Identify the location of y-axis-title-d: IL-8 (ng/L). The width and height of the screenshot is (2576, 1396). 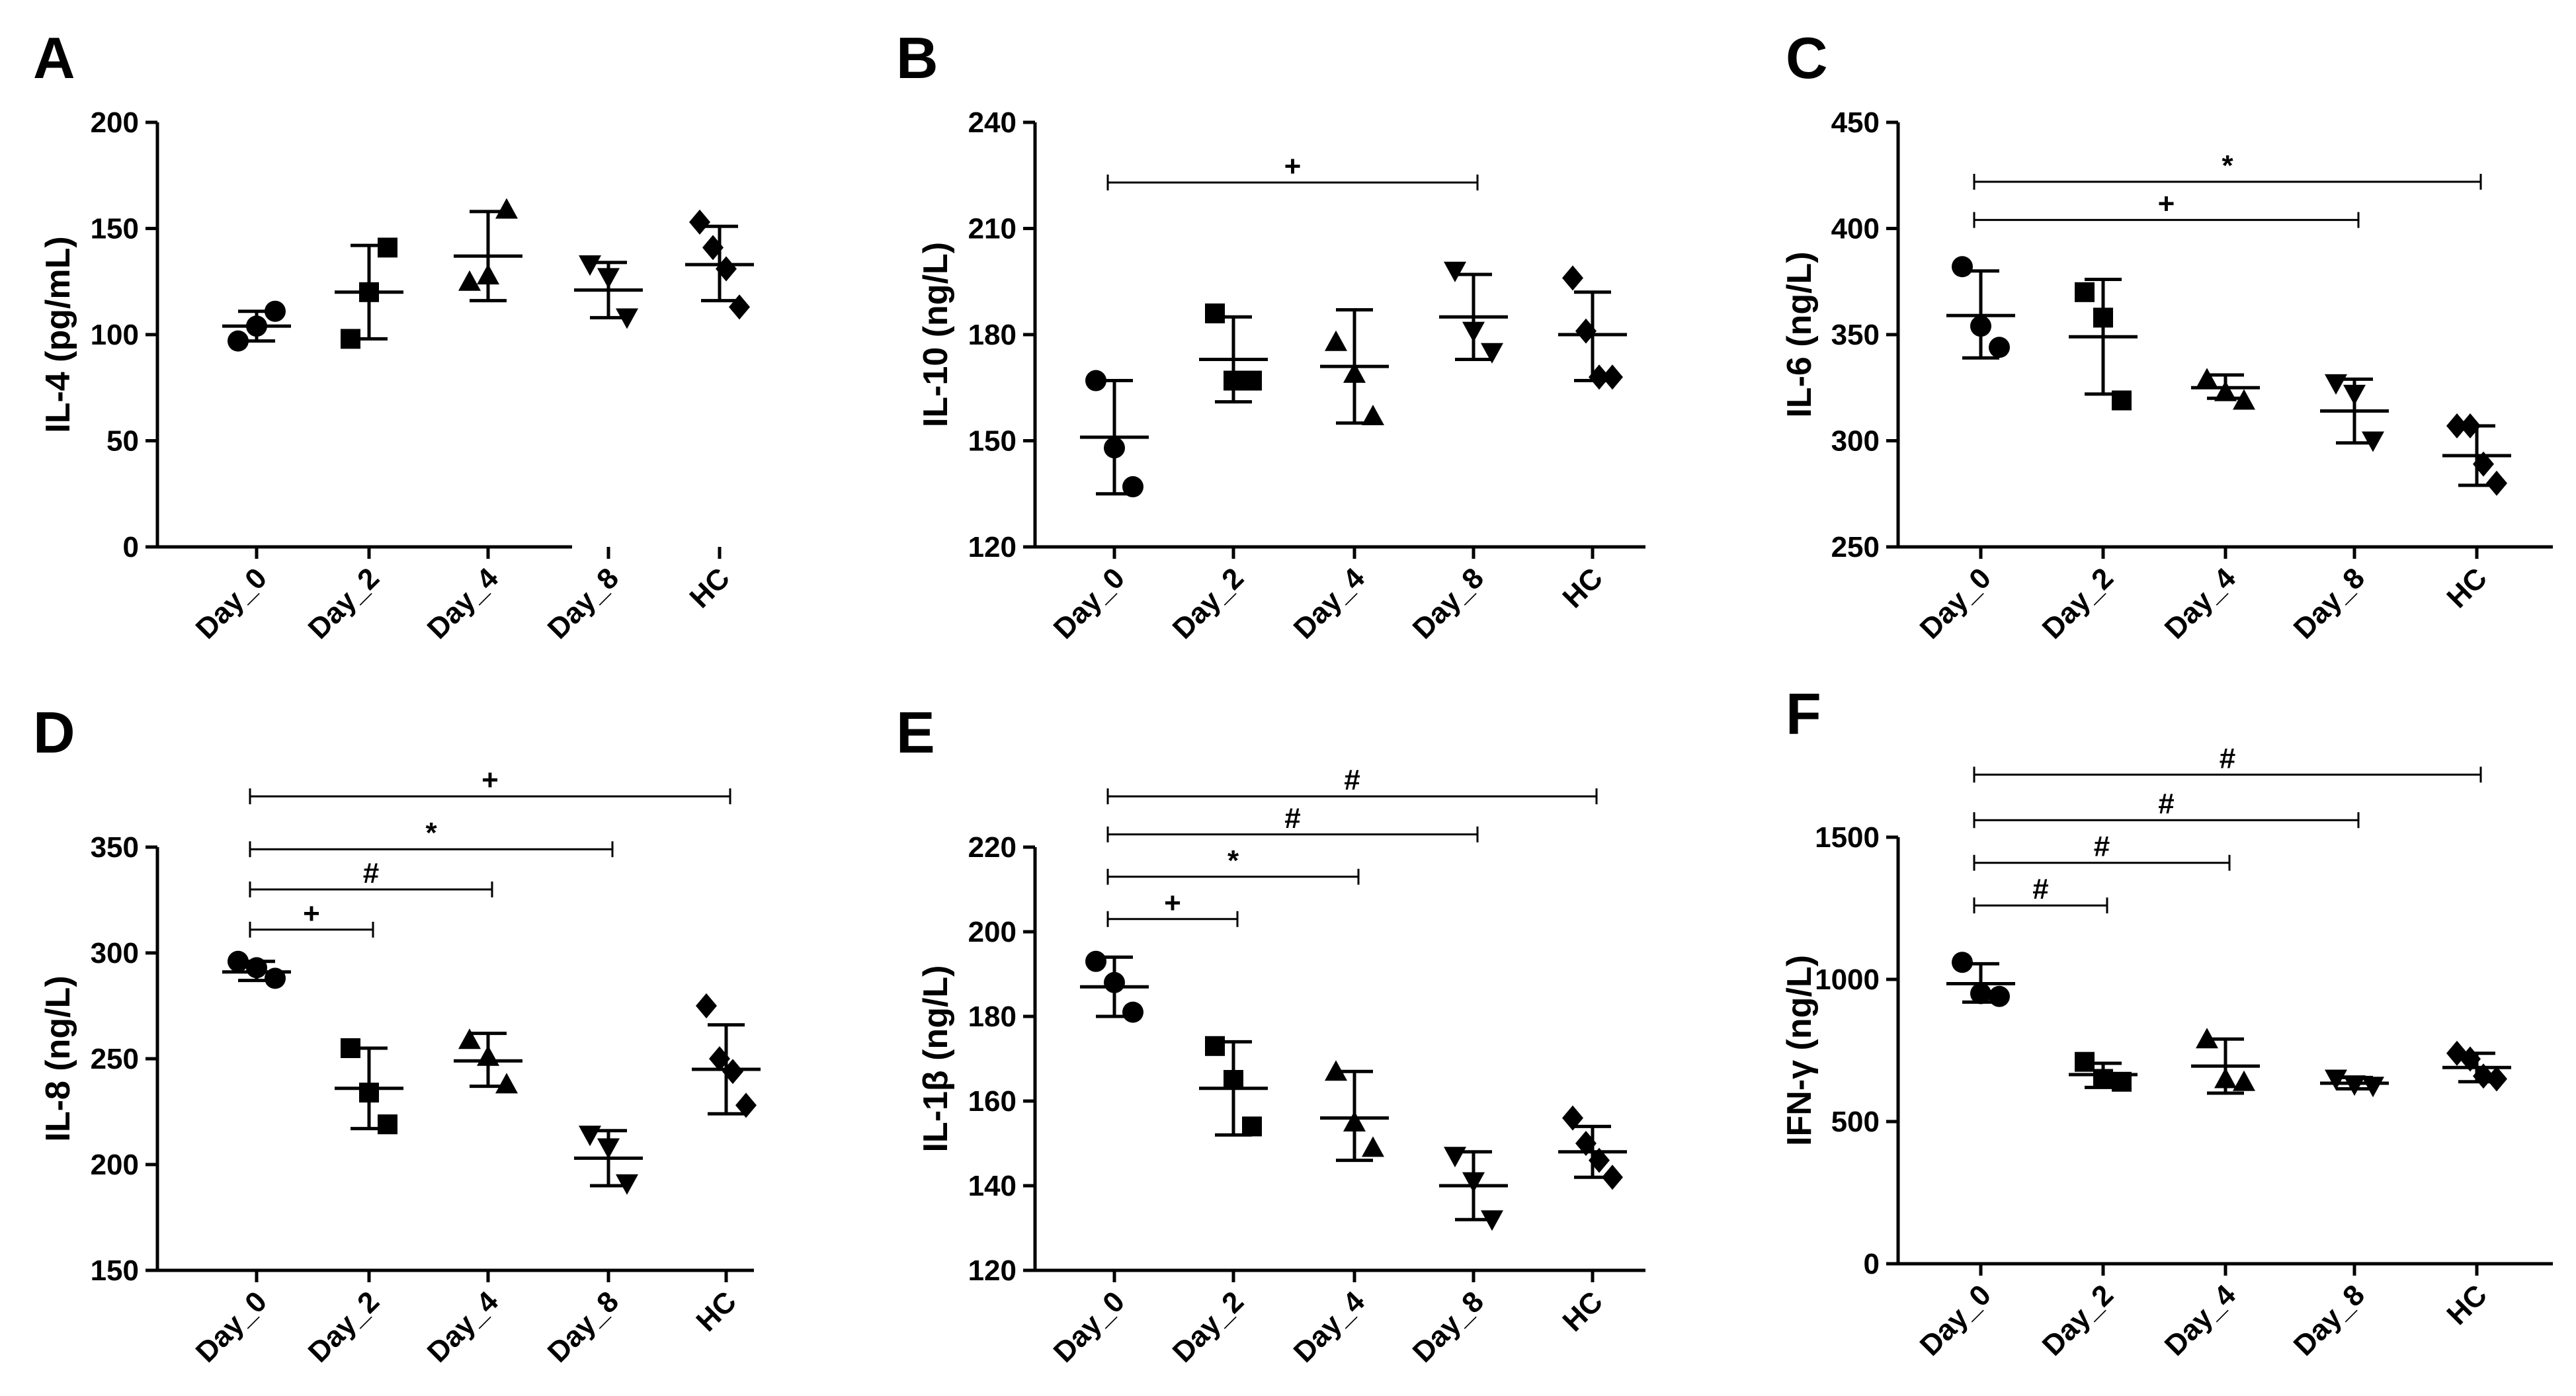
(58, 1058).